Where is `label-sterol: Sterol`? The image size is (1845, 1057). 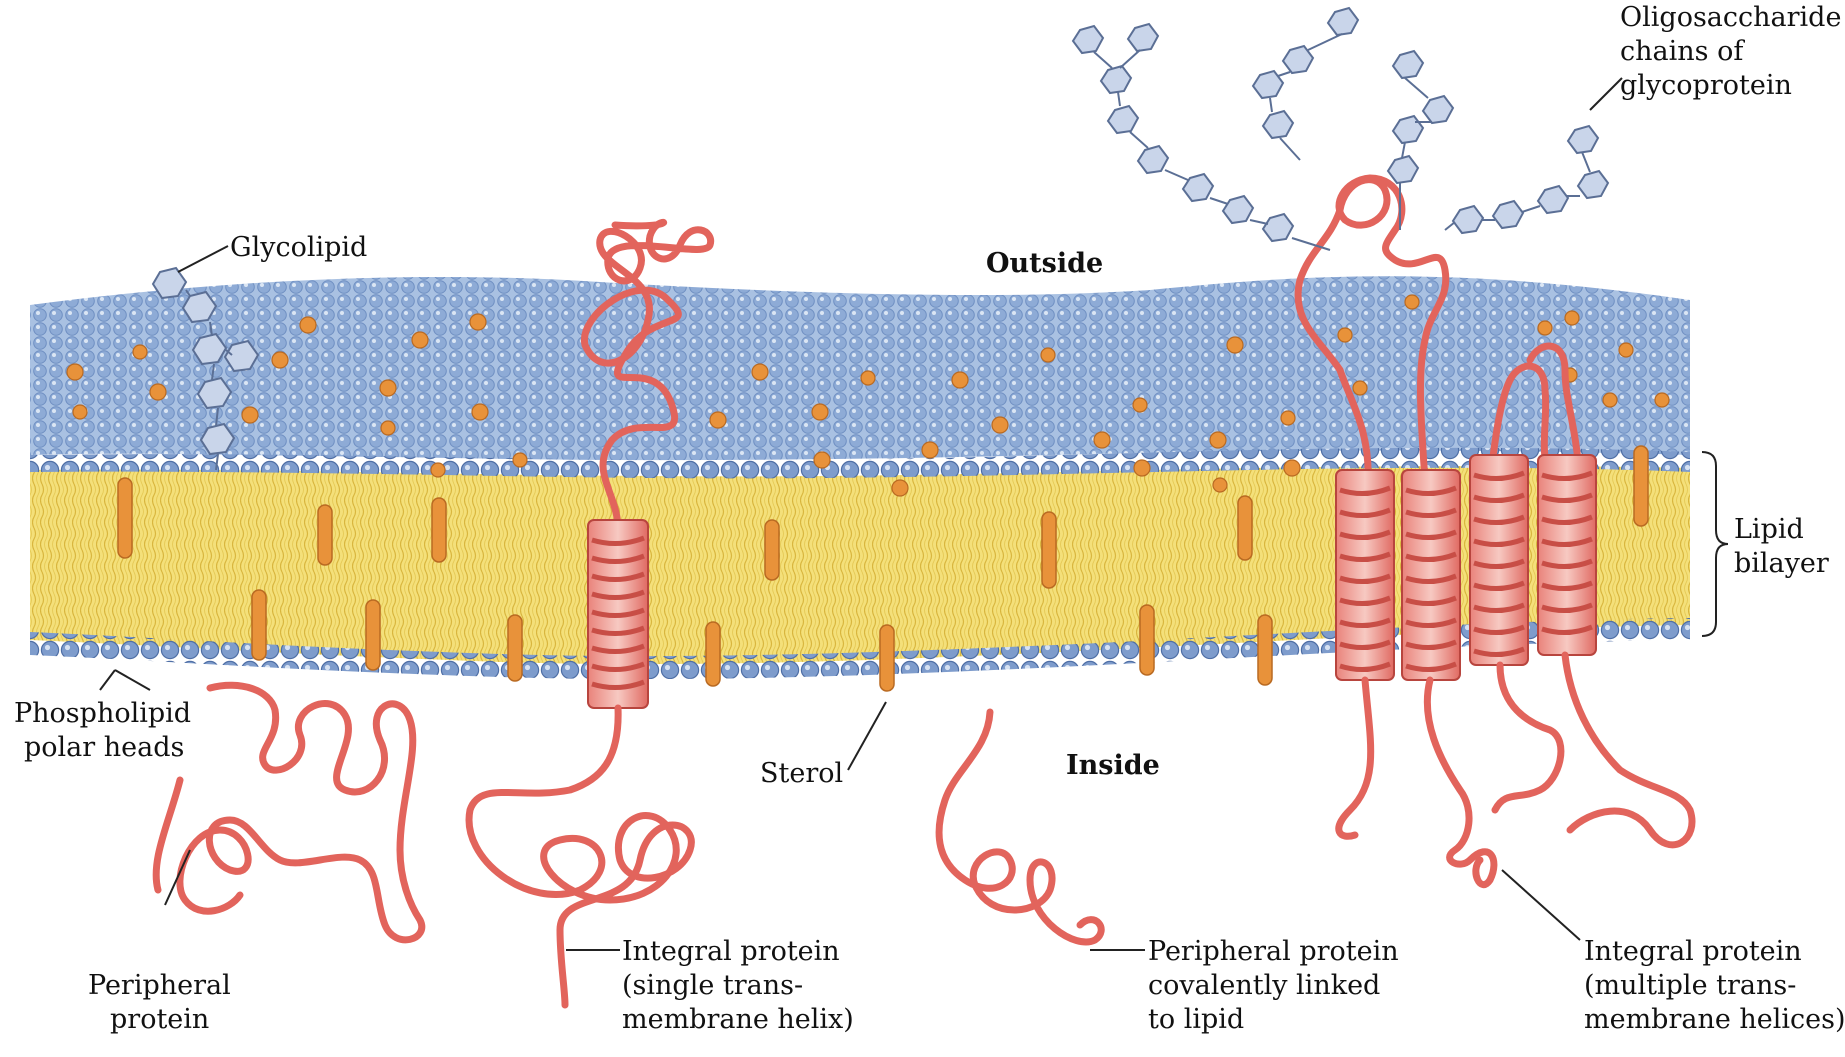
label-sterol: Sterol is located at coordinates (801, 773).